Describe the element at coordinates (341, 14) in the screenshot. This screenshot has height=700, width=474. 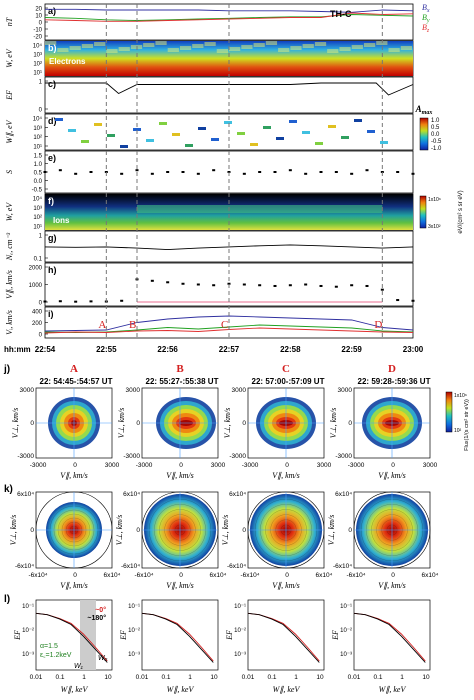
I see `spacecraft-label: TH-C` at that location.